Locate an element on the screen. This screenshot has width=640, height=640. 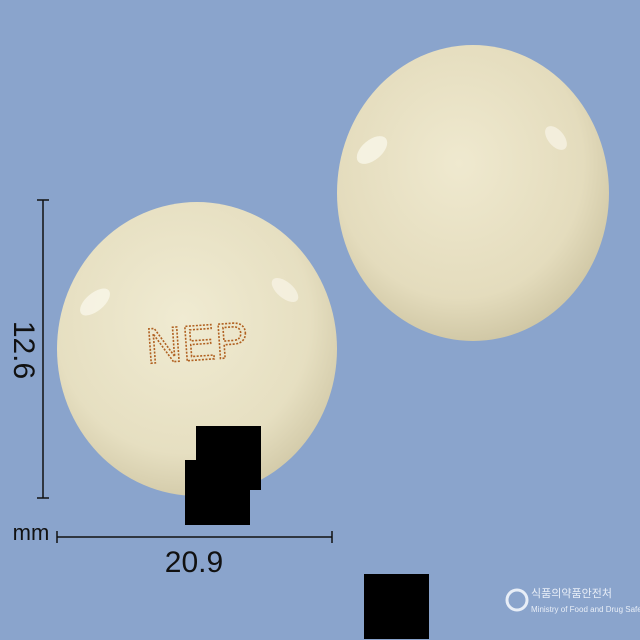
imprint: NEP is located at coordinates (197, 342).